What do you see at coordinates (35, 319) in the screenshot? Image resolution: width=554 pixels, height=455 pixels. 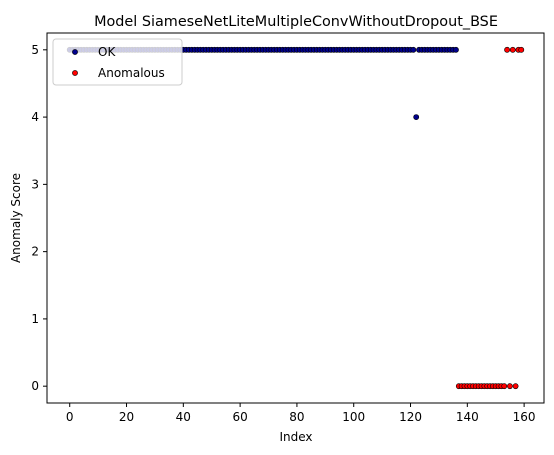 I see `y-tick-label: 1` at bounding box center [35, 319].